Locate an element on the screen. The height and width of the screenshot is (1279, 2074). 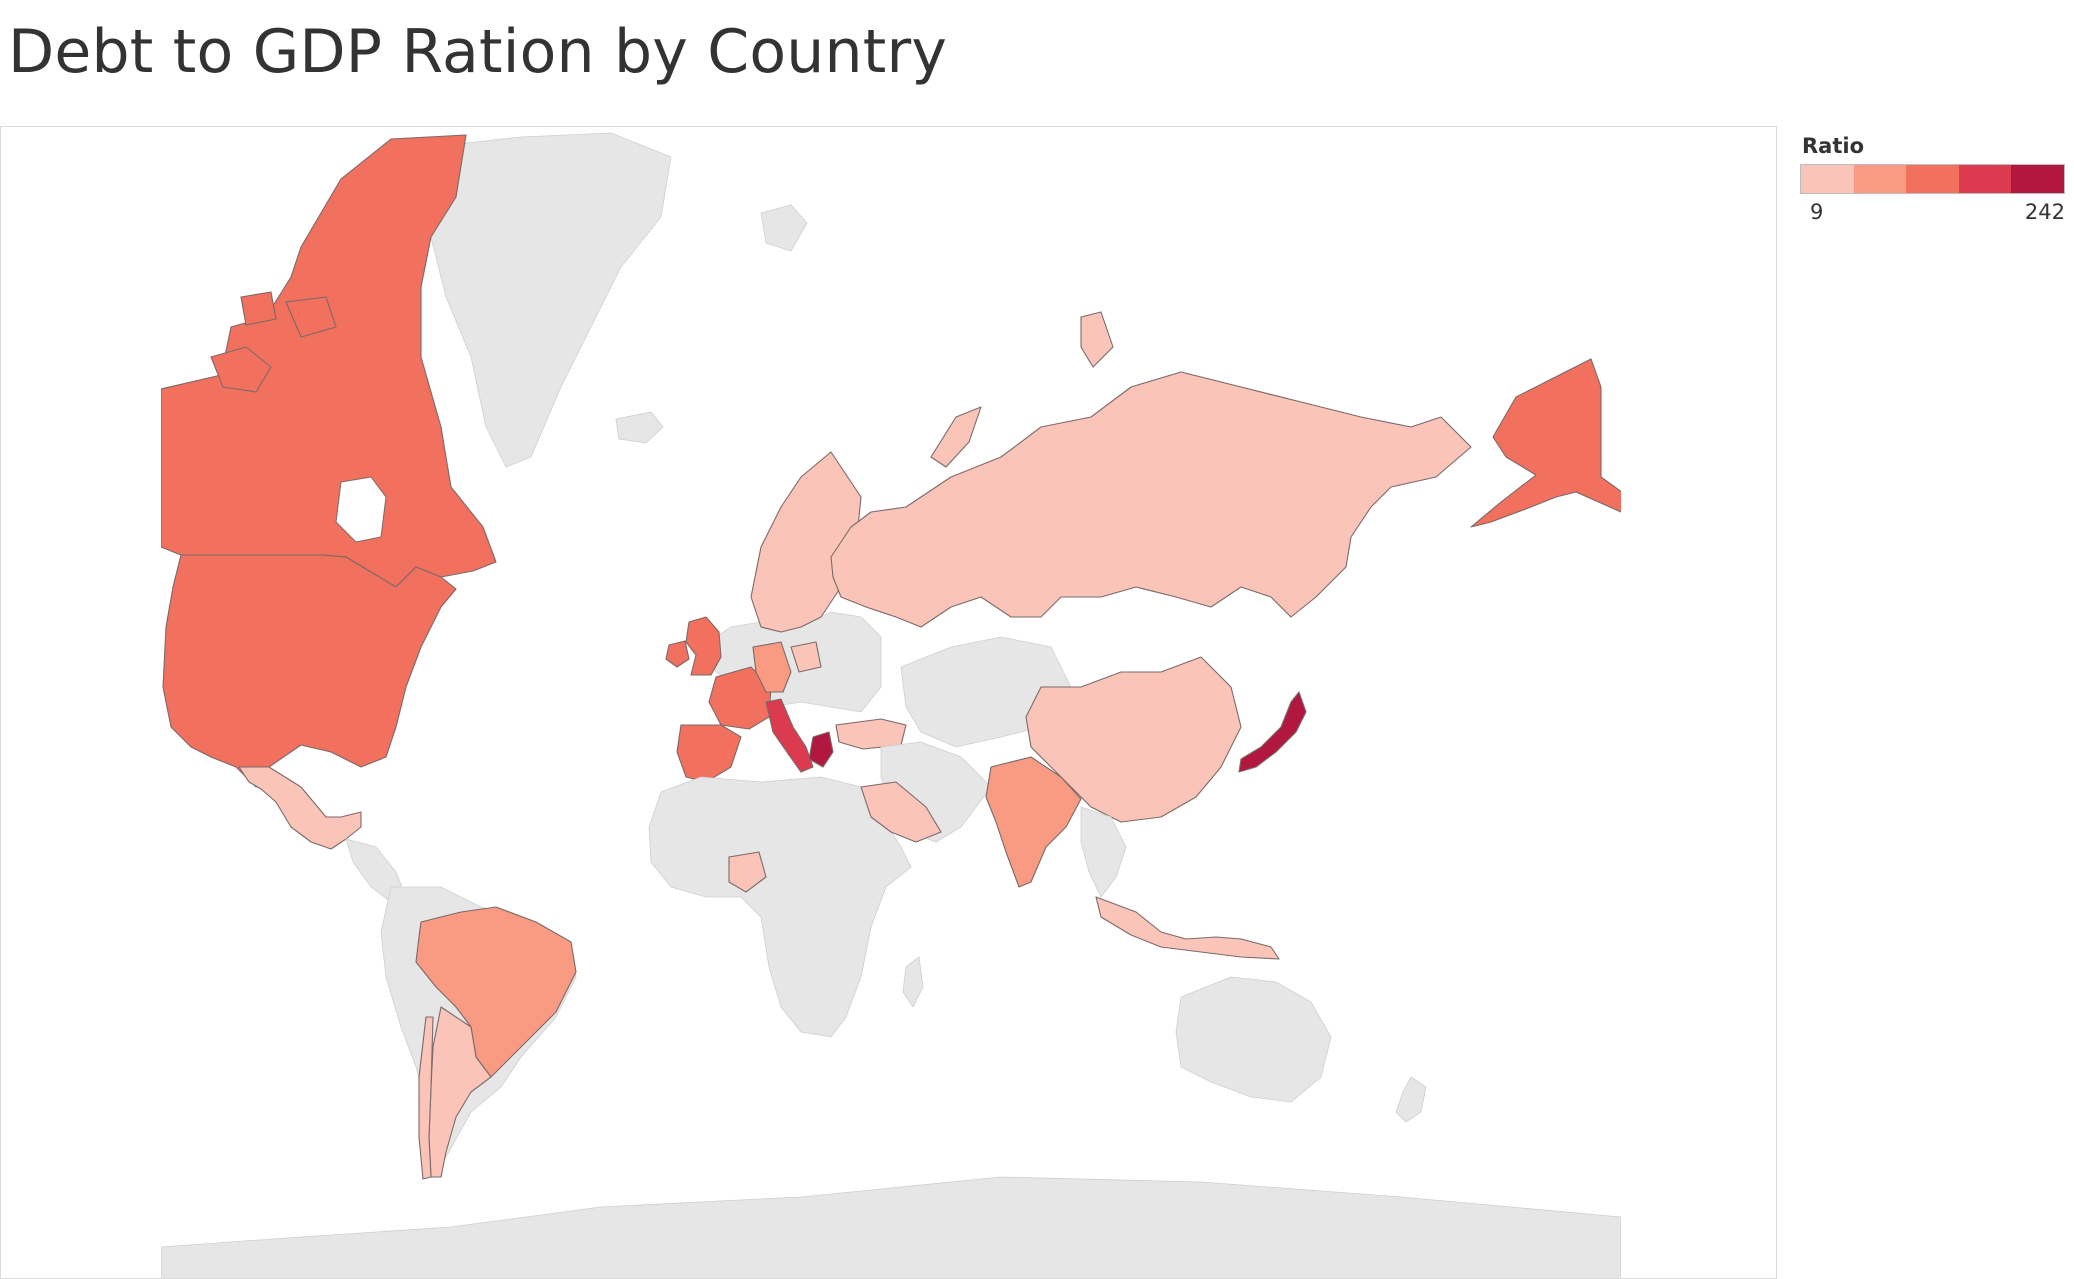
region-new-zealand is located at coordinates (1411, 1099).